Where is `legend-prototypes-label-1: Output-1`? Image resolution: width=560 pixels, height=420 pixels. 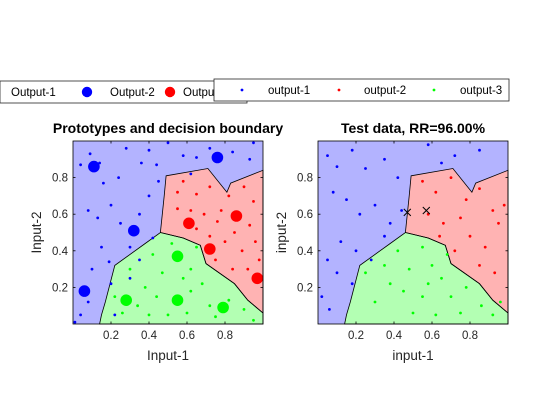 legend-prototypes-label-1: Output-1 is located at coordinates (33, 93).